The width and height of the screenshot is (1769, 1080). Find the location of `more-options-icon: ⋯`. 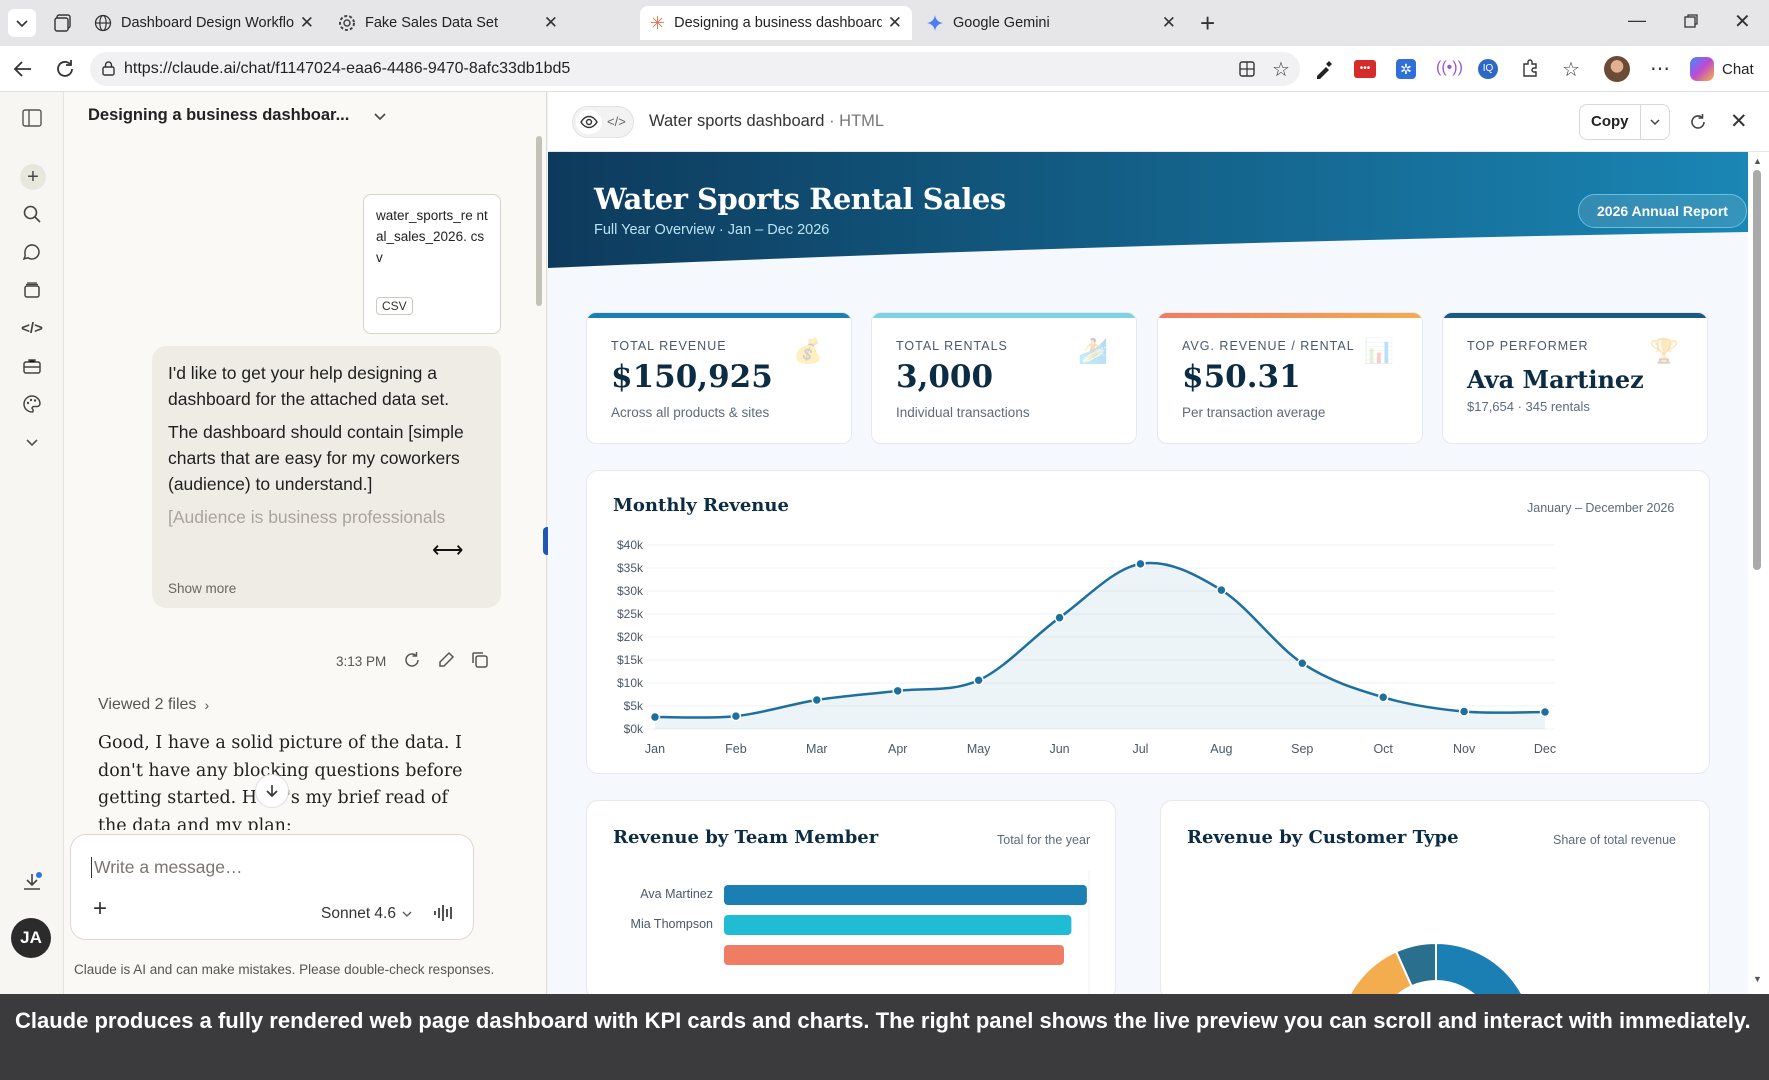

more-options-icon: ⋯ is located at coordinates (1660, 69).